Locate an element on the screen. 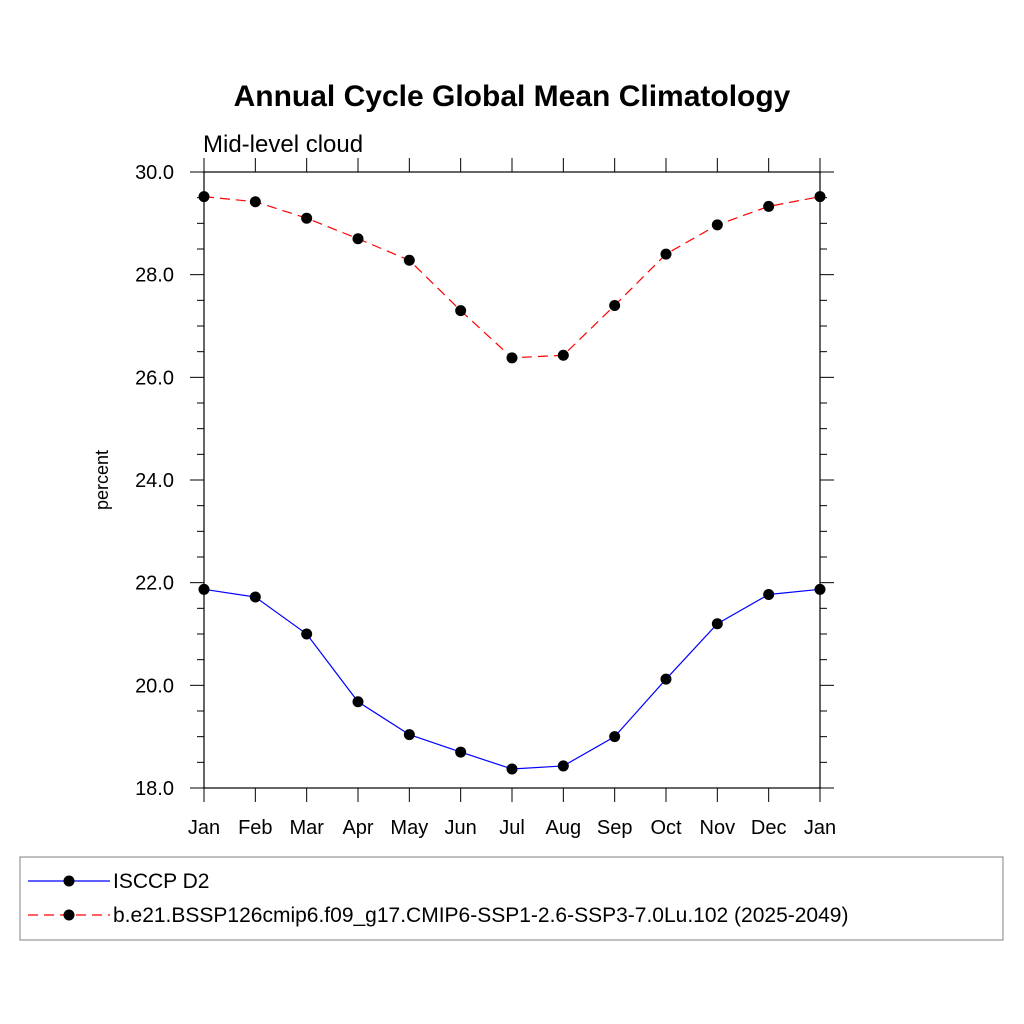 This screenshot has width=1024, height=1024. legend-box is located at coordinates (511, 898).